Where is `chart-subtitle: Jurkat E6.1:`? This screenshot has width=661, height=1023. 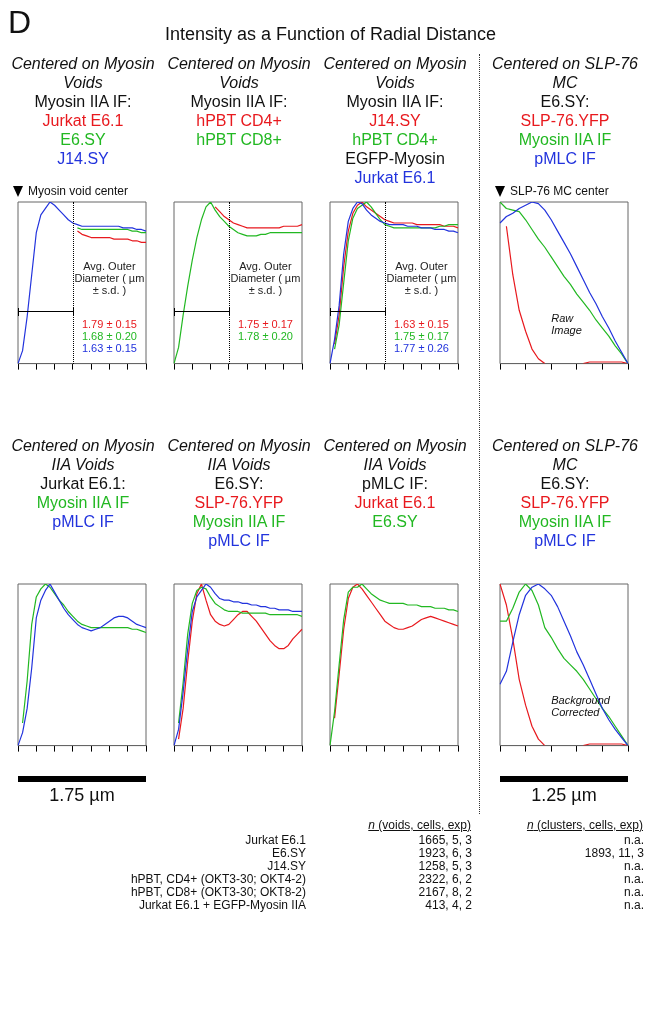 chart-subtitle: Jurkat E6.1: is located at coordinates (83, 483).